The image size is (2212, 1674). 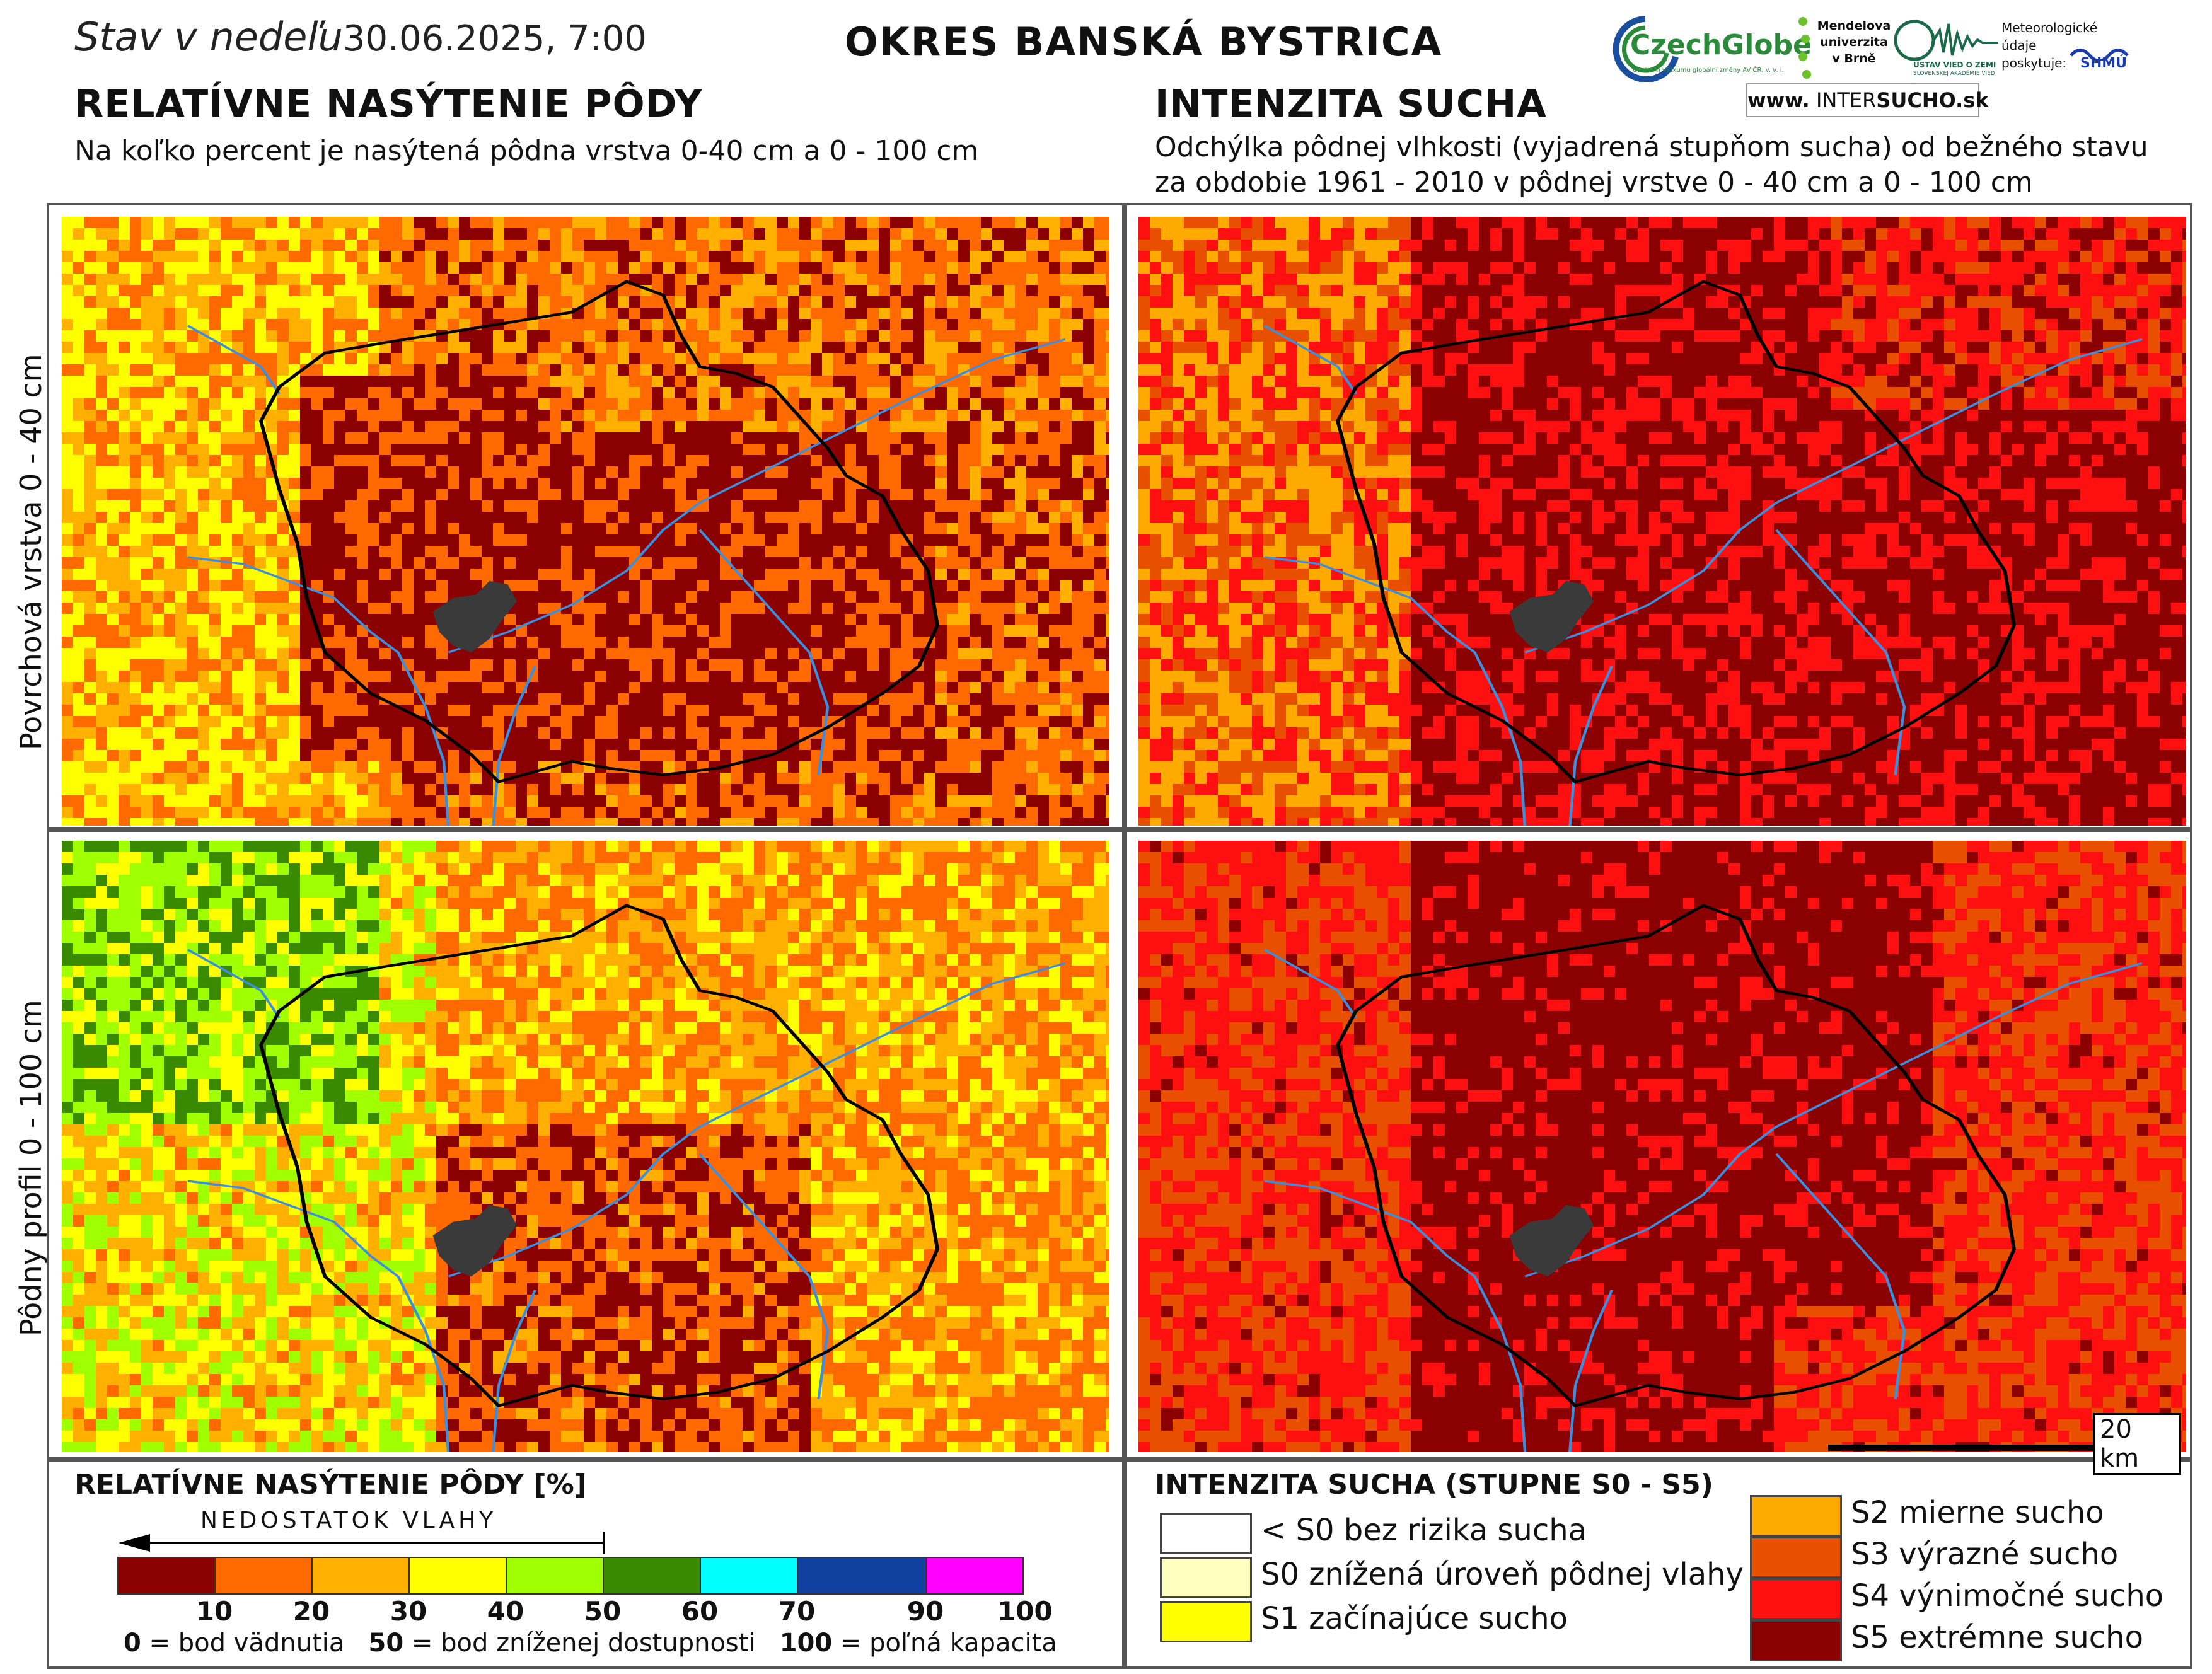 I want to click on intersucho-link: www. INTERSUCHO.sk, so click(x=1867, y=100).